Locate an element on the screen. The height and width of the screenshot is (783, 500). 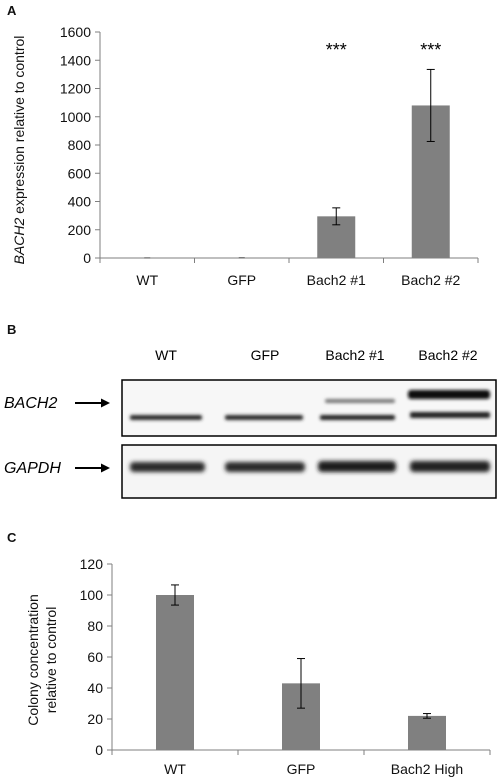
y-tick-label: 1000 is located at coordinates (75, 117).